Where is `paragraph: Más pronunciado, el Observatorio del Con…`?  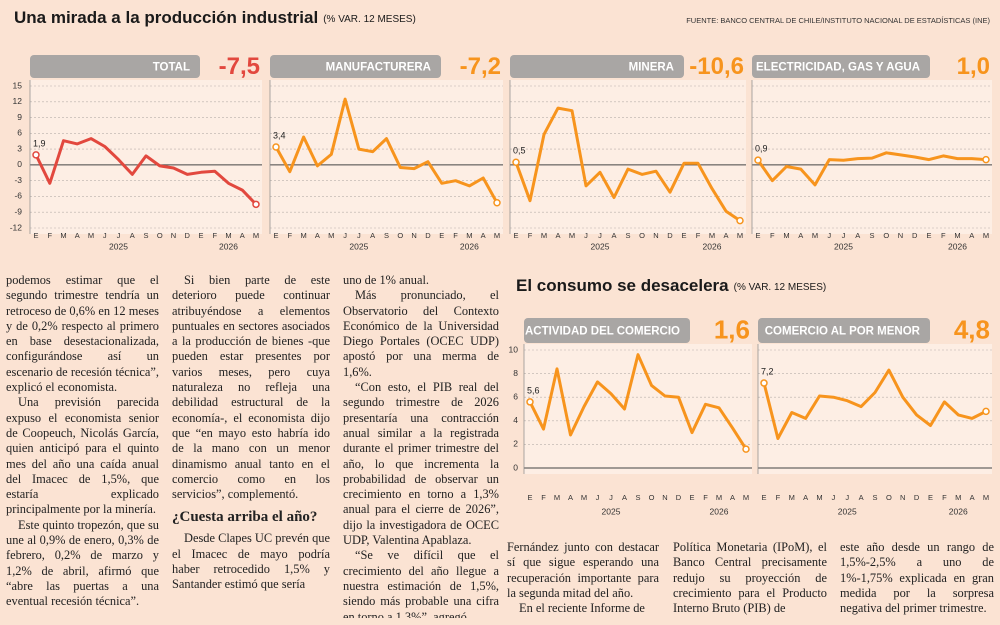
paragraph: Más pronunciado, el Observatorio del Con… is located at coordinates (421, 333).